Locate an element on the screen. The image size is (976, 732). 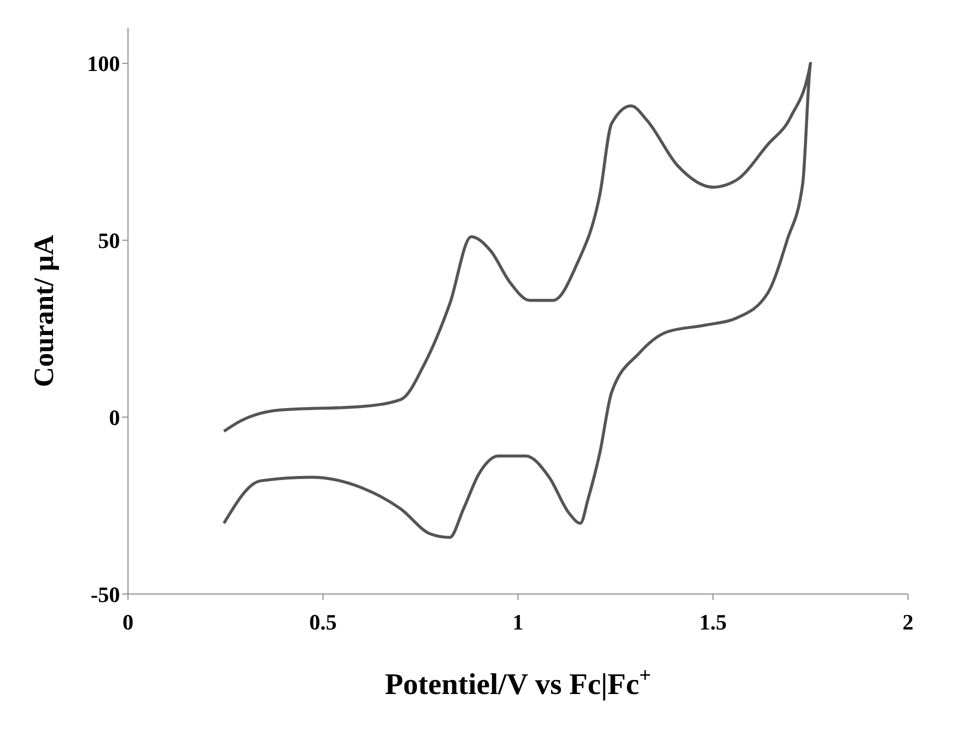
x-tick-label: 1.5 is located at coordinates (713, 622).